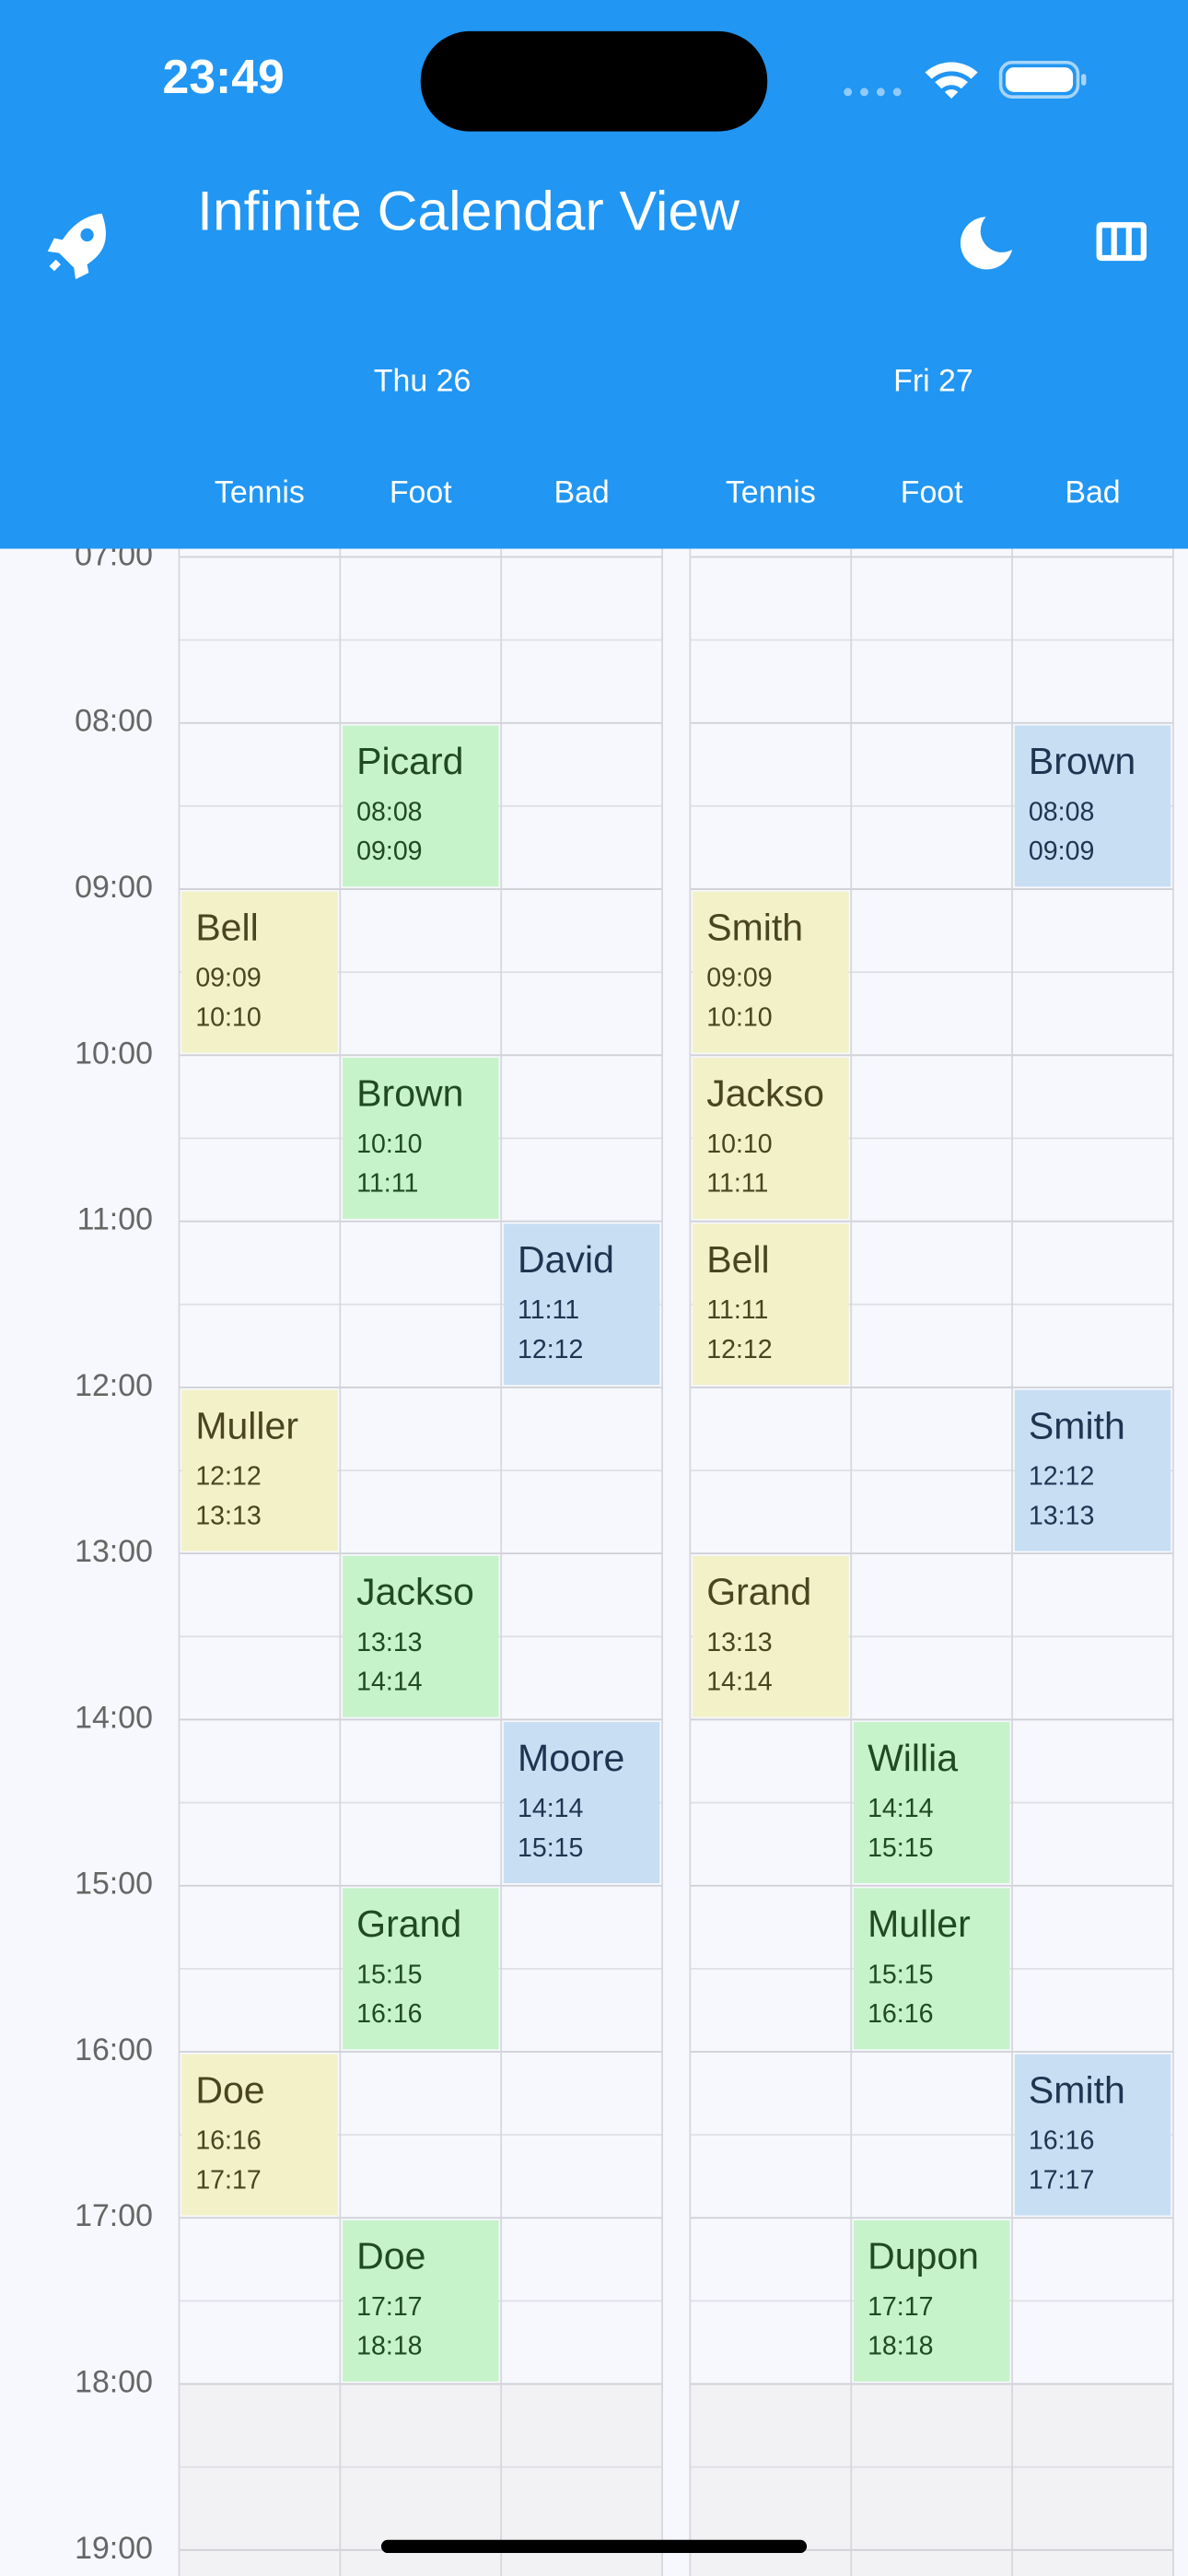 The image size is (1188, 2576). Describe the element at coordinates (581, 1803) in the screenshot. I see `event: Moore 14:14 15:15` at that location.